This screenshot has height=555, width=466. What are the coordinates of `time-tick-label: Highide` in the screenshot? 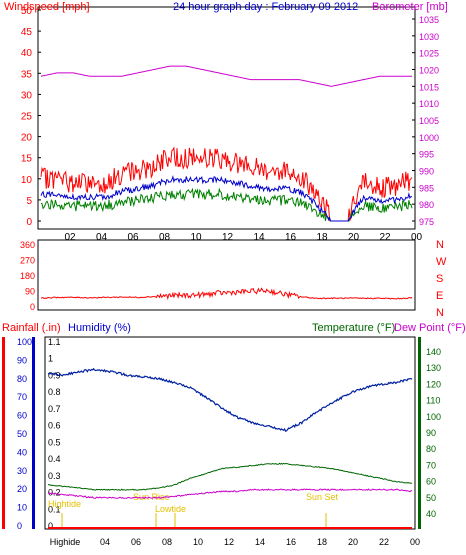 It's located at (65, 542).